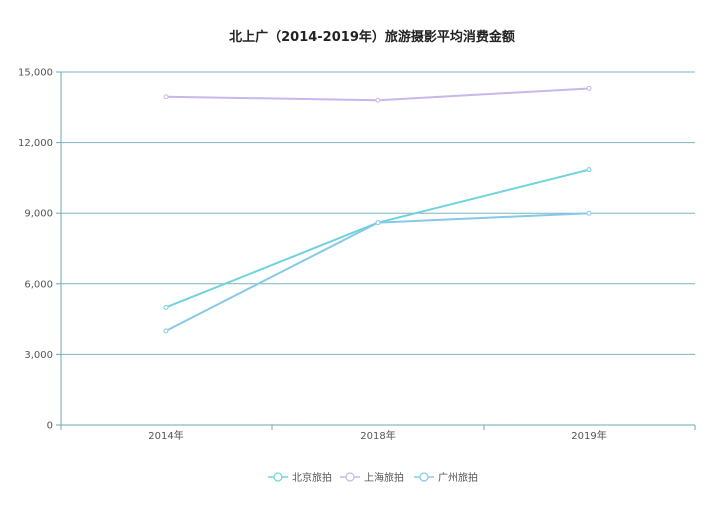 The width and height of the screenshot is (720, 513). I want to click on legend-item: 上海旅拍, so click(372, 477).